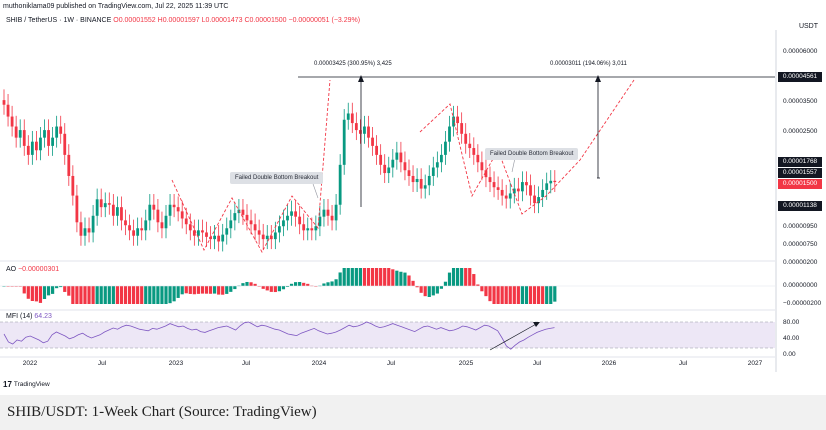  I want to click on tradingview-logo: 17 TradingView, so click(26, 384).